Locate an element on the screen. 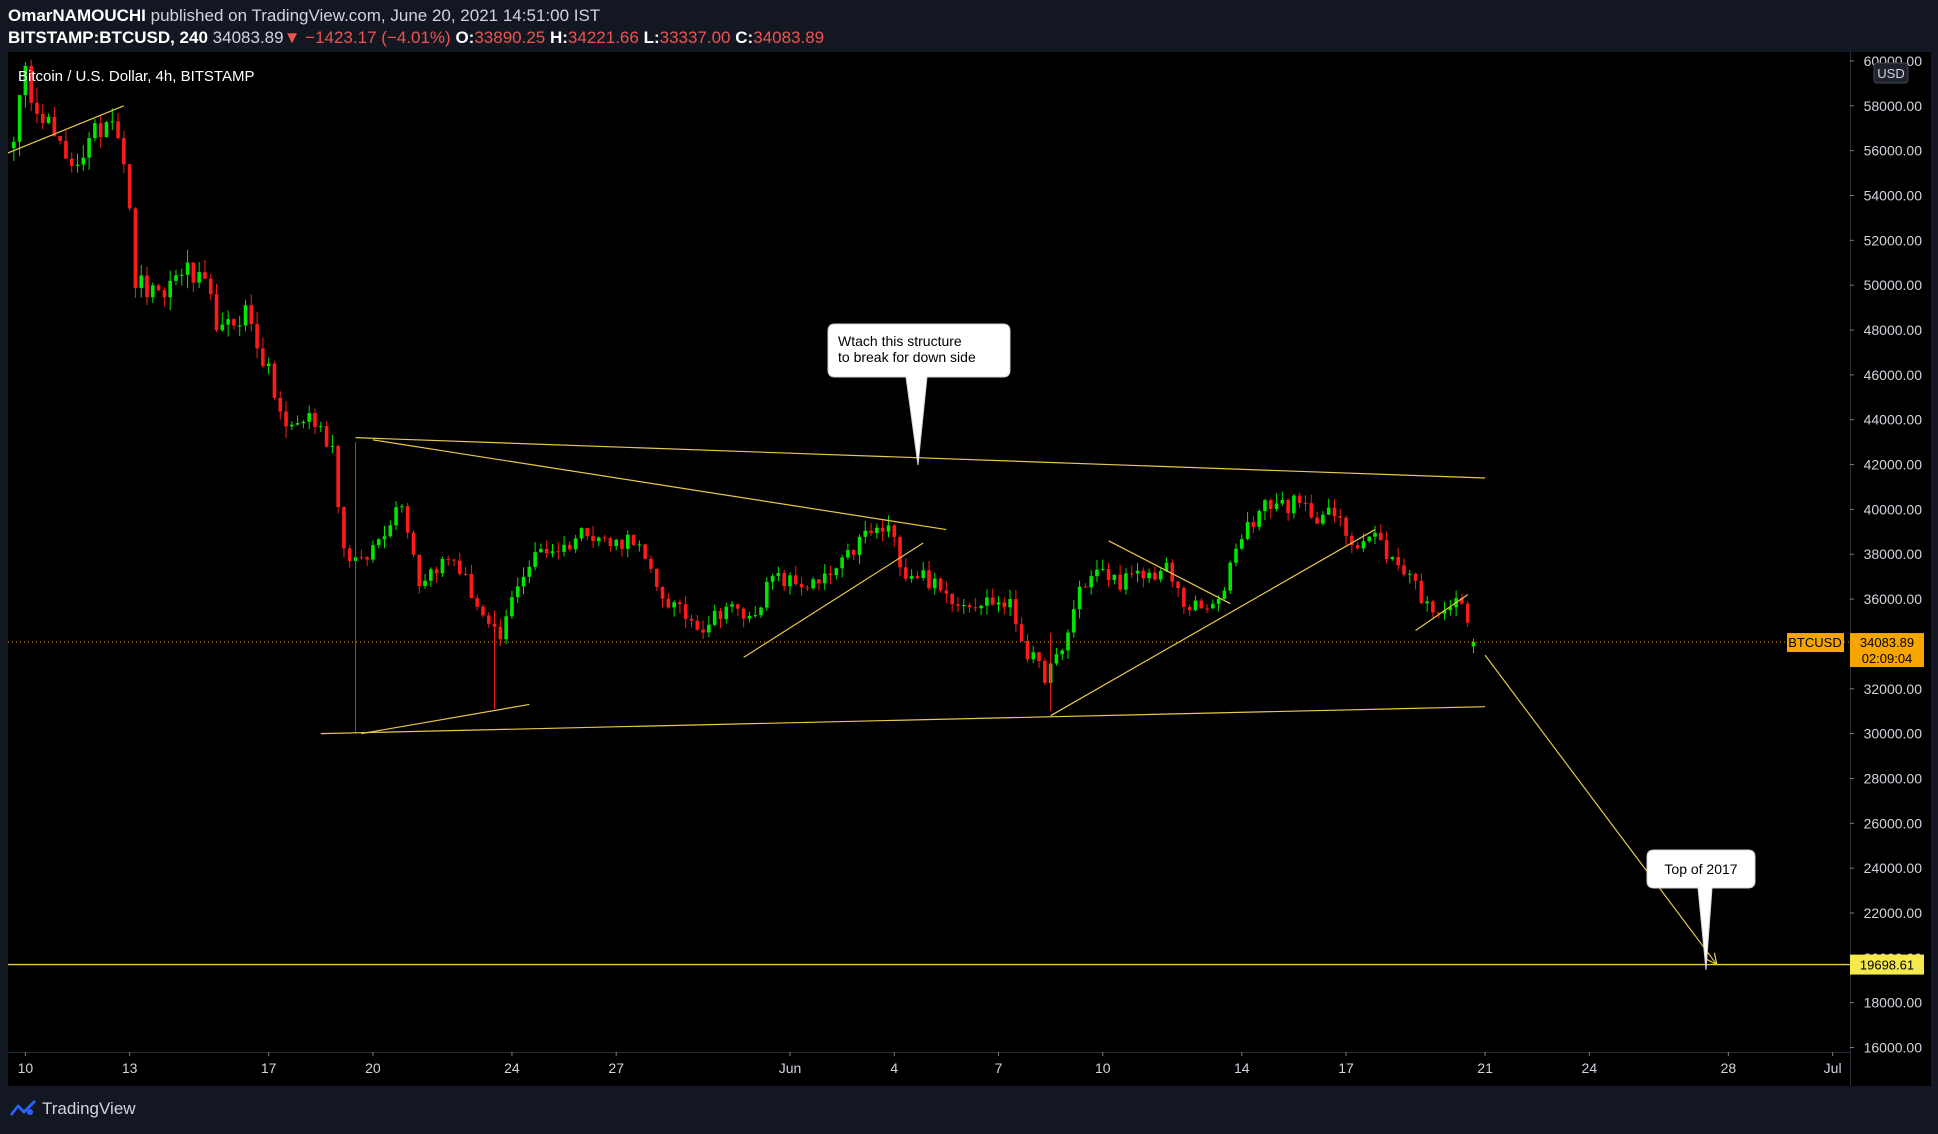 The width and height of the screenshot is (1938, 1134). projection-arrow is located at coordinates (1601, 809).